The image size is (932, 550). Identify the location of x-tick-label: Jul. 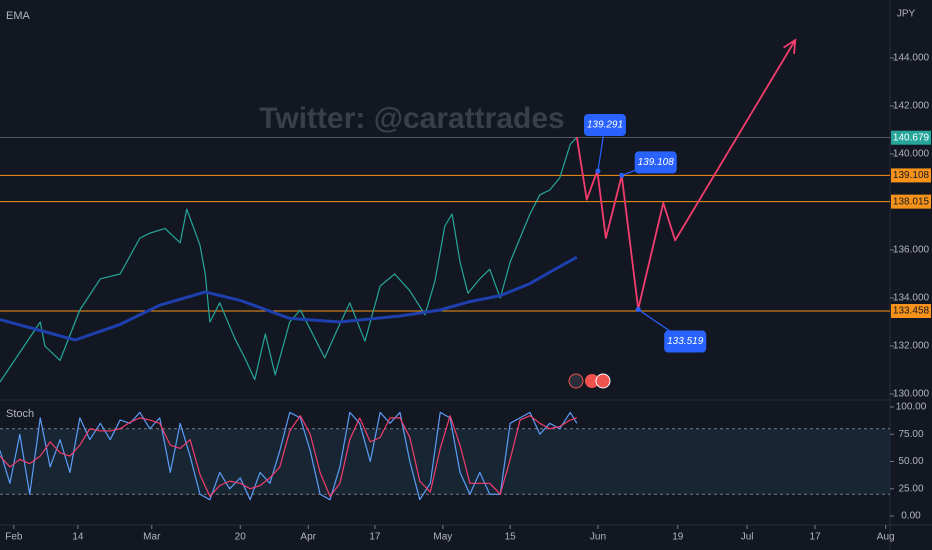
(747, 537).